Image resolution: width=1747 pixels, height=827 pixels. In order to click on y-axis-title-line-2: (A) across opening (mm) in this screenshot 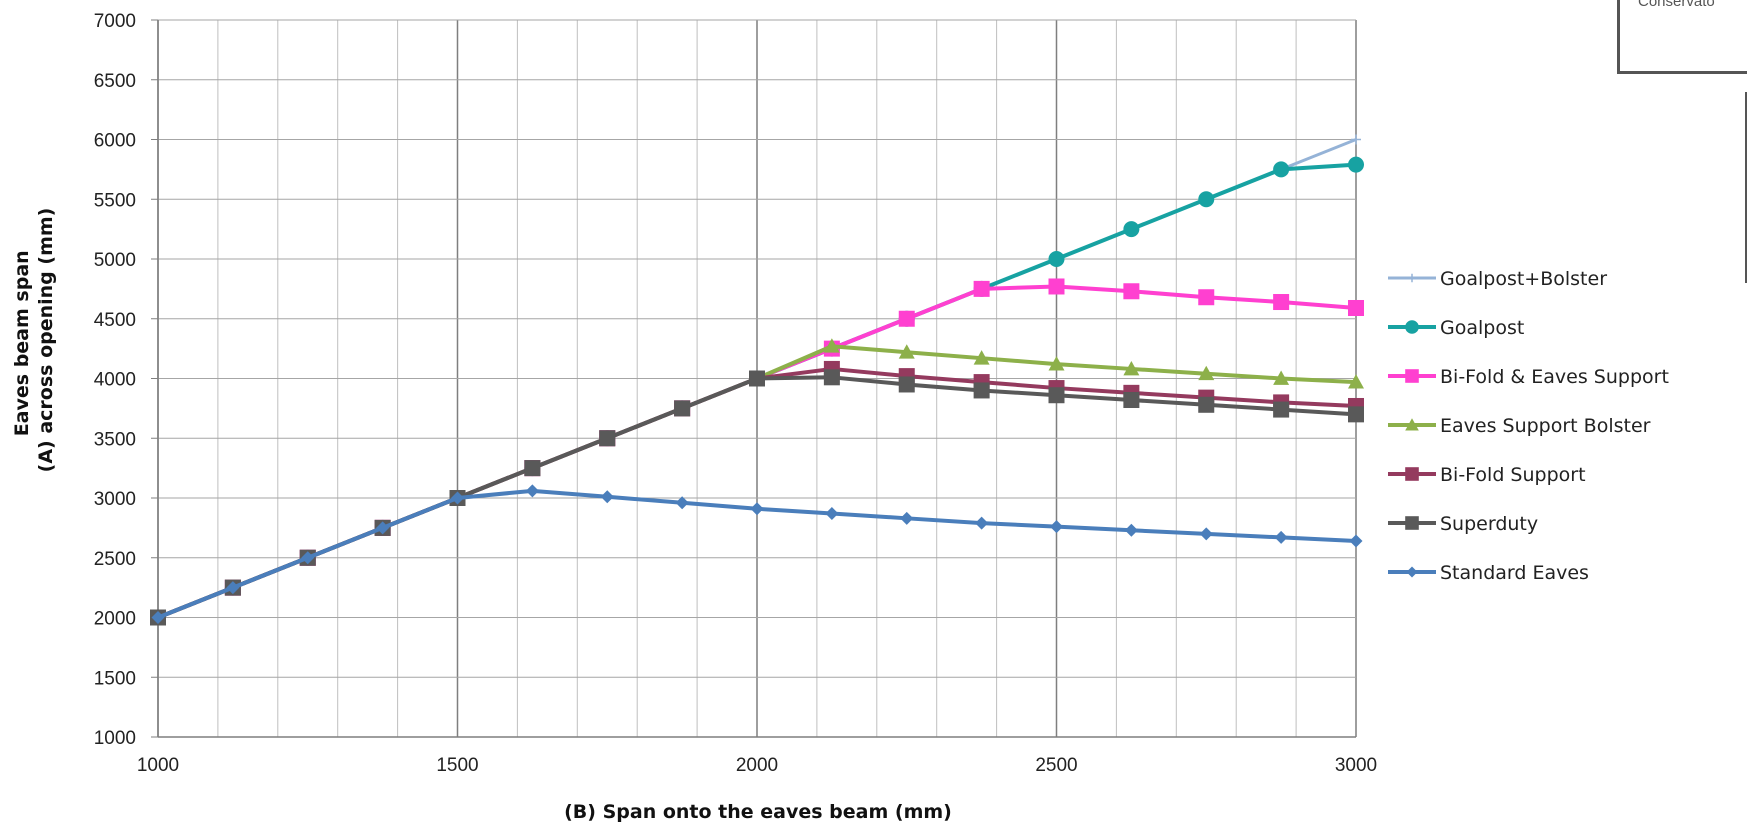, I will do `click(46, 340)`.